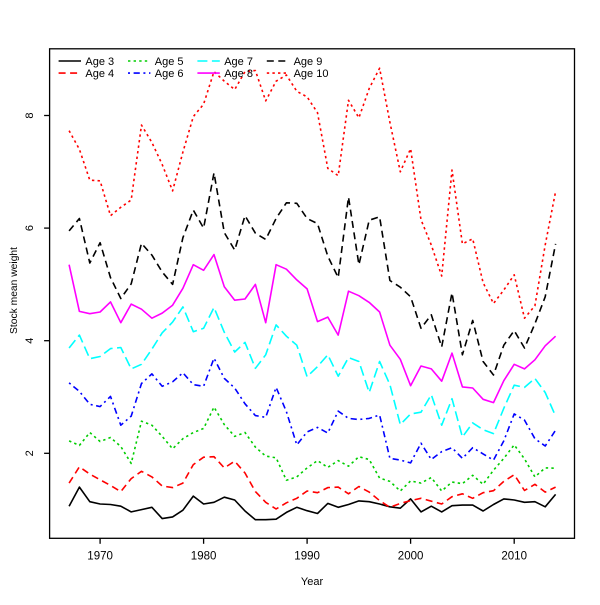 The height and width of the screenshot is (605, 600). Describe the element at coordinates (14, 290) in the screenshot. I see `svg-text: Stock mean weight` at that location.